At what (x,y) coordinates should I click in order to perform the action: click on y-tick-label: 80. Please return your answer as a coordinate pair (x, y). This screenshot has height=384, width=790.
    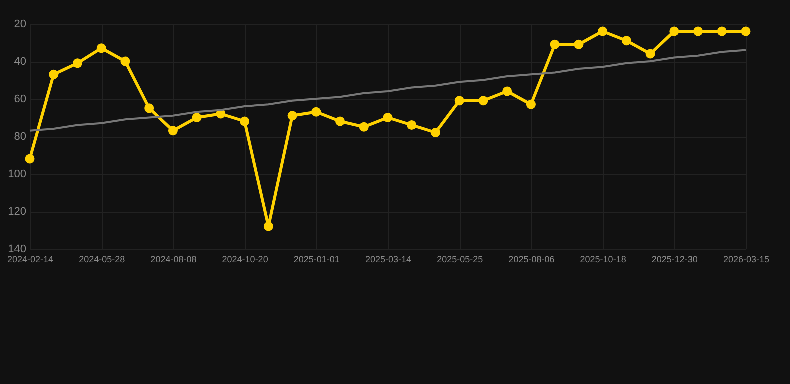
    Looking at the image, I should click on (20, 137).